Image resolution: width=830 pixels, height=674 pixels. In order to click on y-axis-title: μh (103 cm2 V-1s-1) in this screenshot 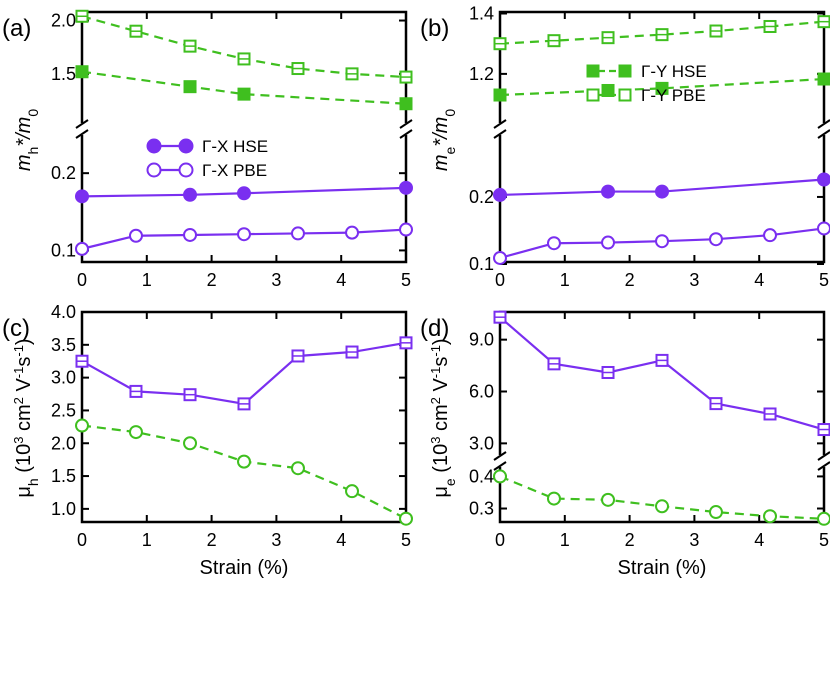, I will do `click(26, 417)`.